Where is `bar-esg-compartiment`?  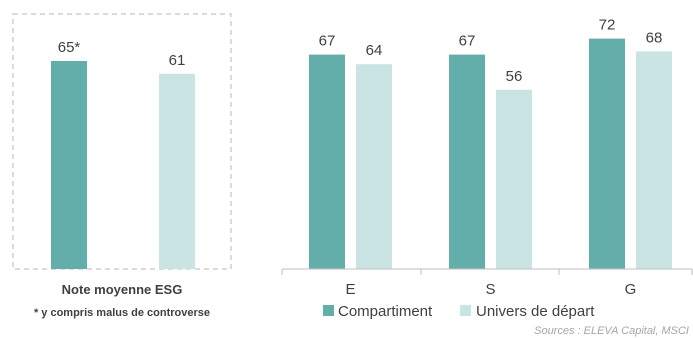 bar-esg-compartiment is located at coordinates (69, 165).